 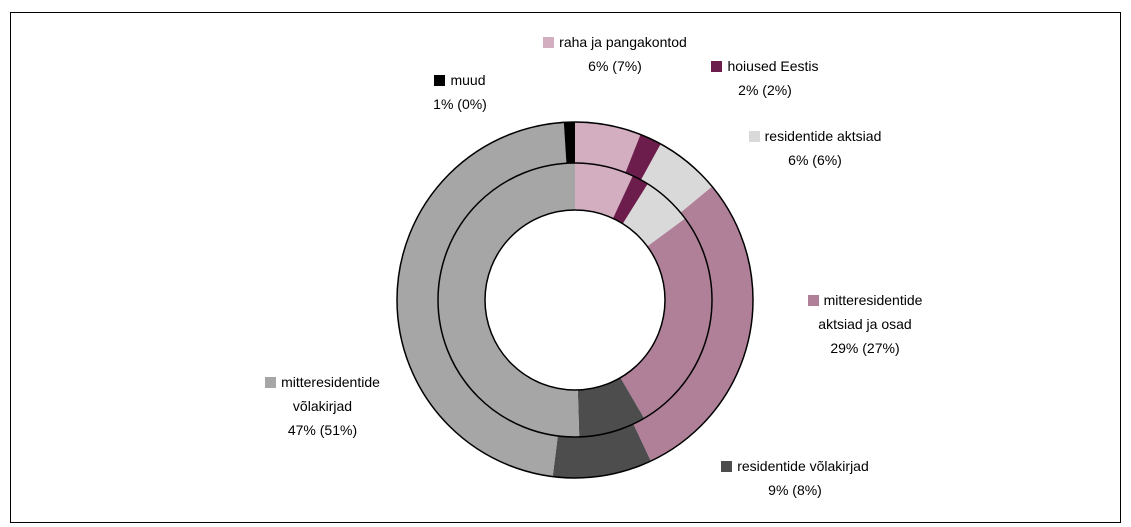 I want to click on data-label: raha ja pangakontod 6% (7%), so click(x=615, y=54).